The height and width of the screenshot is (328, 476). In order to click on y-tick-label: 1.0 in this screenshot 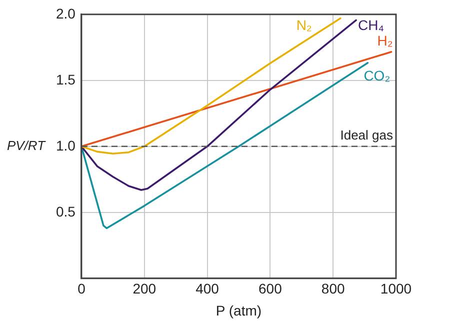, I will do `click(66, 145)`.